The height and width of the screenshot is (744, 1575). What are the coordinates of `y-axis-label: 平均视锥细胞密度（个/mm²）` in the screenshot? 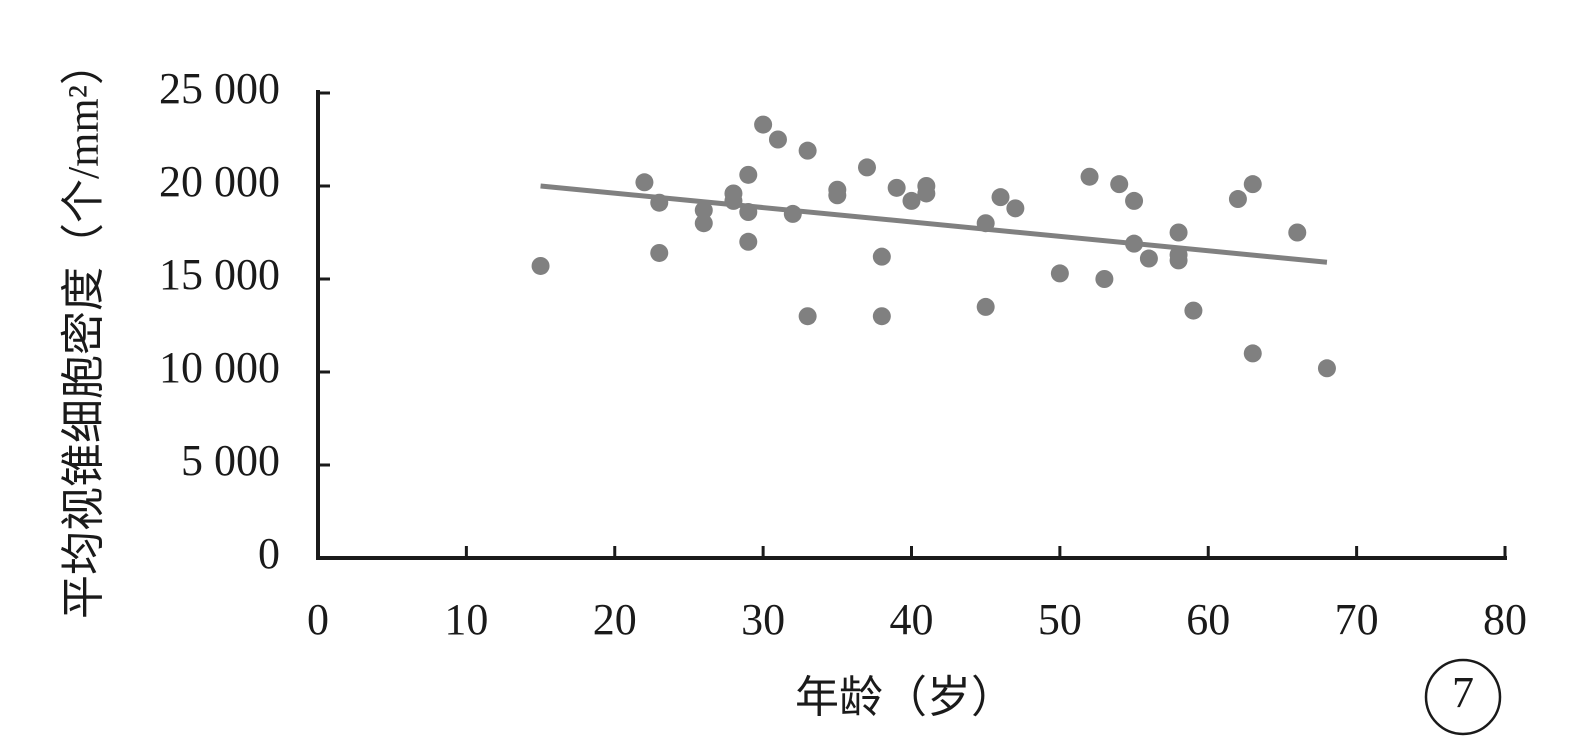 It's located at (83, 330).